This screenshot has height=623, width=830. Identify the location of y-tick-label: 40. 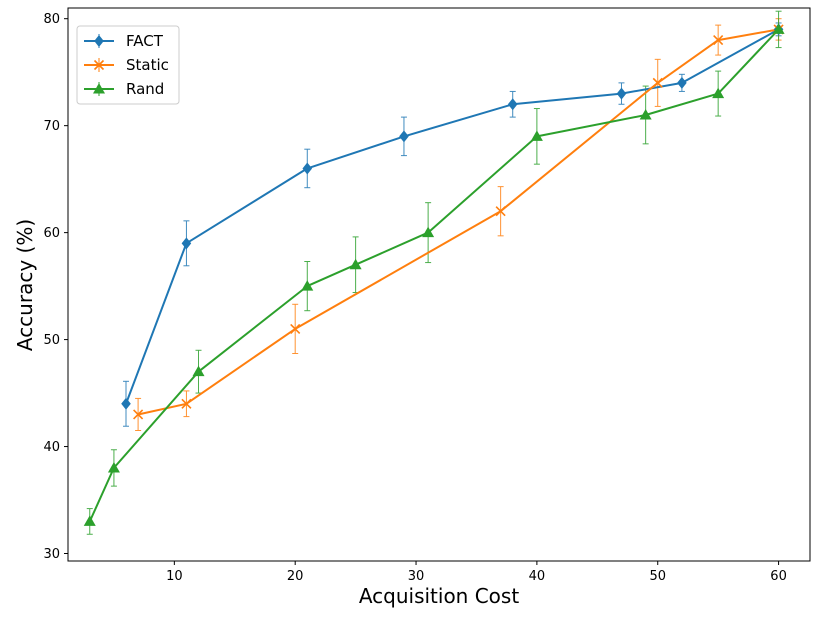
(51, 447).